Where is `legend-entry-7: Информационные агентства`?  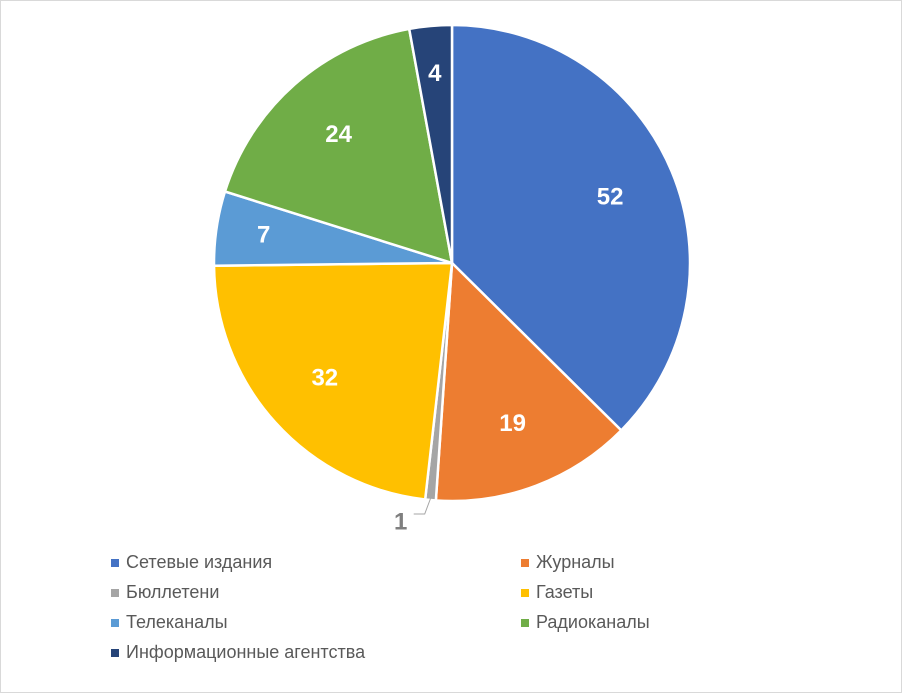
legend-entry-7: Информационные агентства is located at coordinates (316, 652).